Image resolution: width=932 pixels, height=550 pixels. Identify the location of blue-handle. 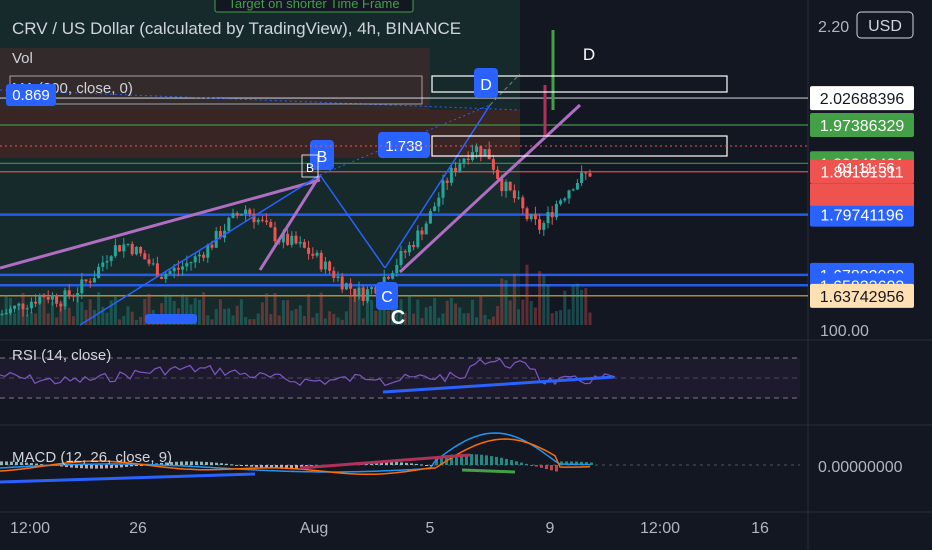
(171, 319).